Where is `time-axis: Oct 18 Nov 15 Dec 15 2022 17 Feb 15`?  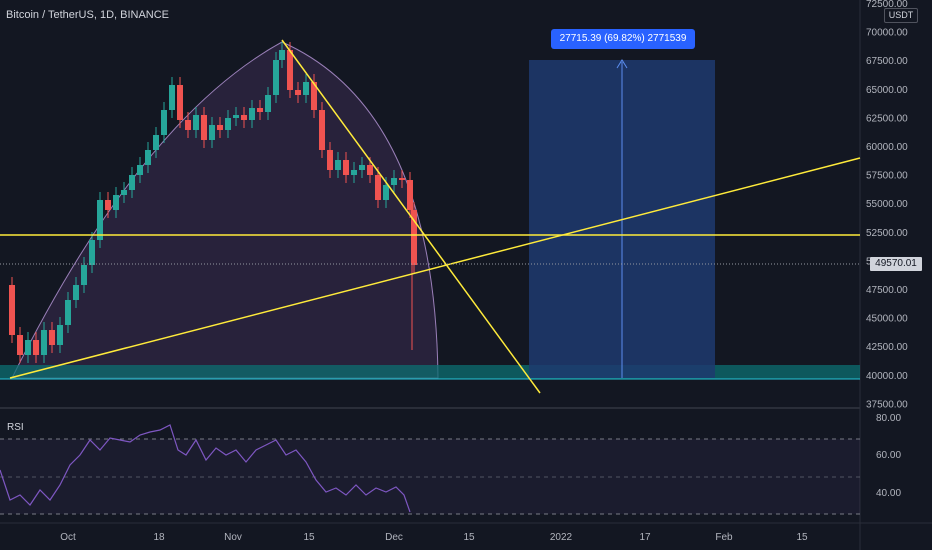
time-axis: Oct 18 Nov 15 Dec 15 2022 17 Feb 15 is located at coordinates (434, 537).